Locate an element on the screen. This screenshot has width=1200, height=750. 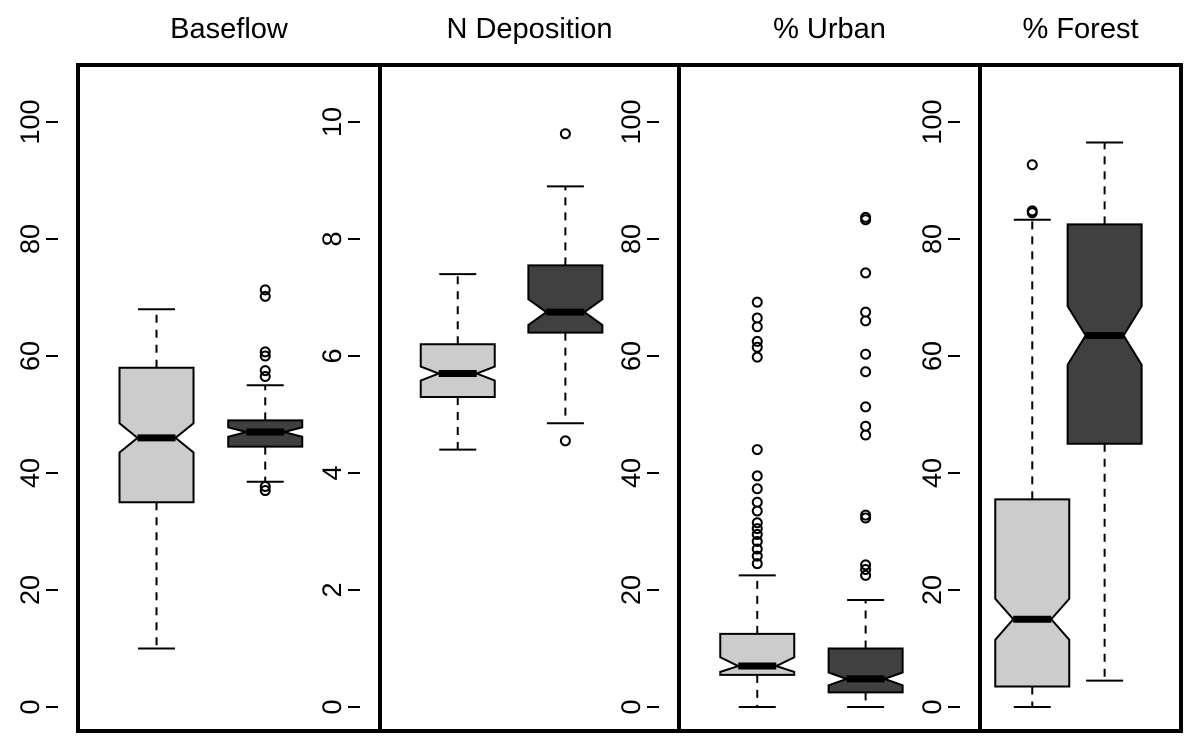
panel-title: N Deposition is located at coordinates (529, 29).